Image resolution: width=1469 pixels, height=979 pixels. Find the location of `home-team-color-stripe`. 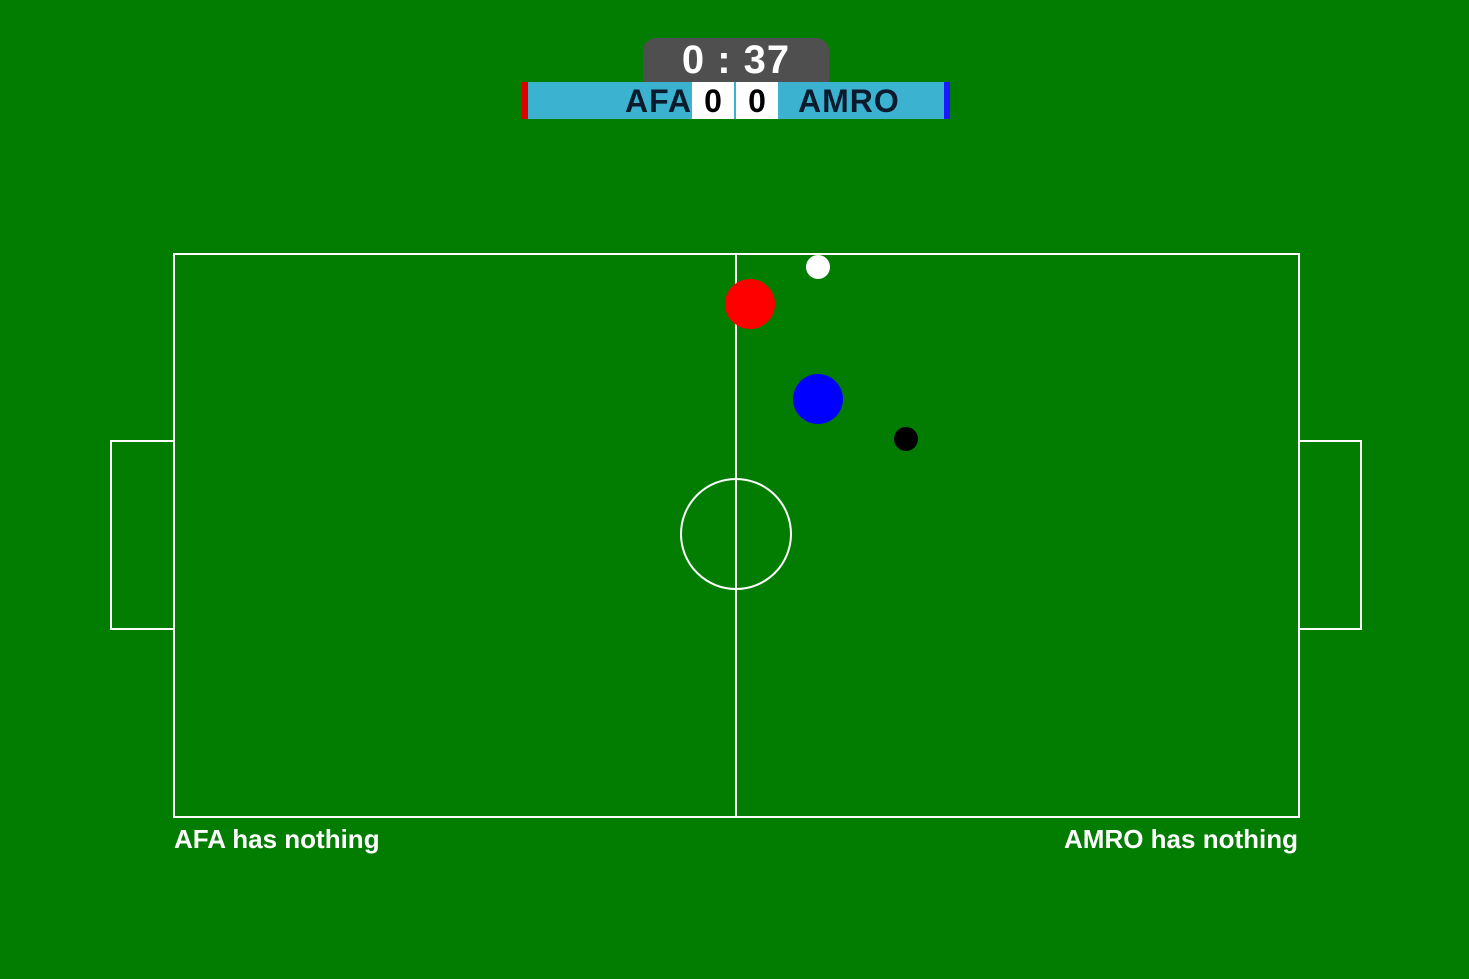

home-team-color-stripe is located at coordinates (525, 100).